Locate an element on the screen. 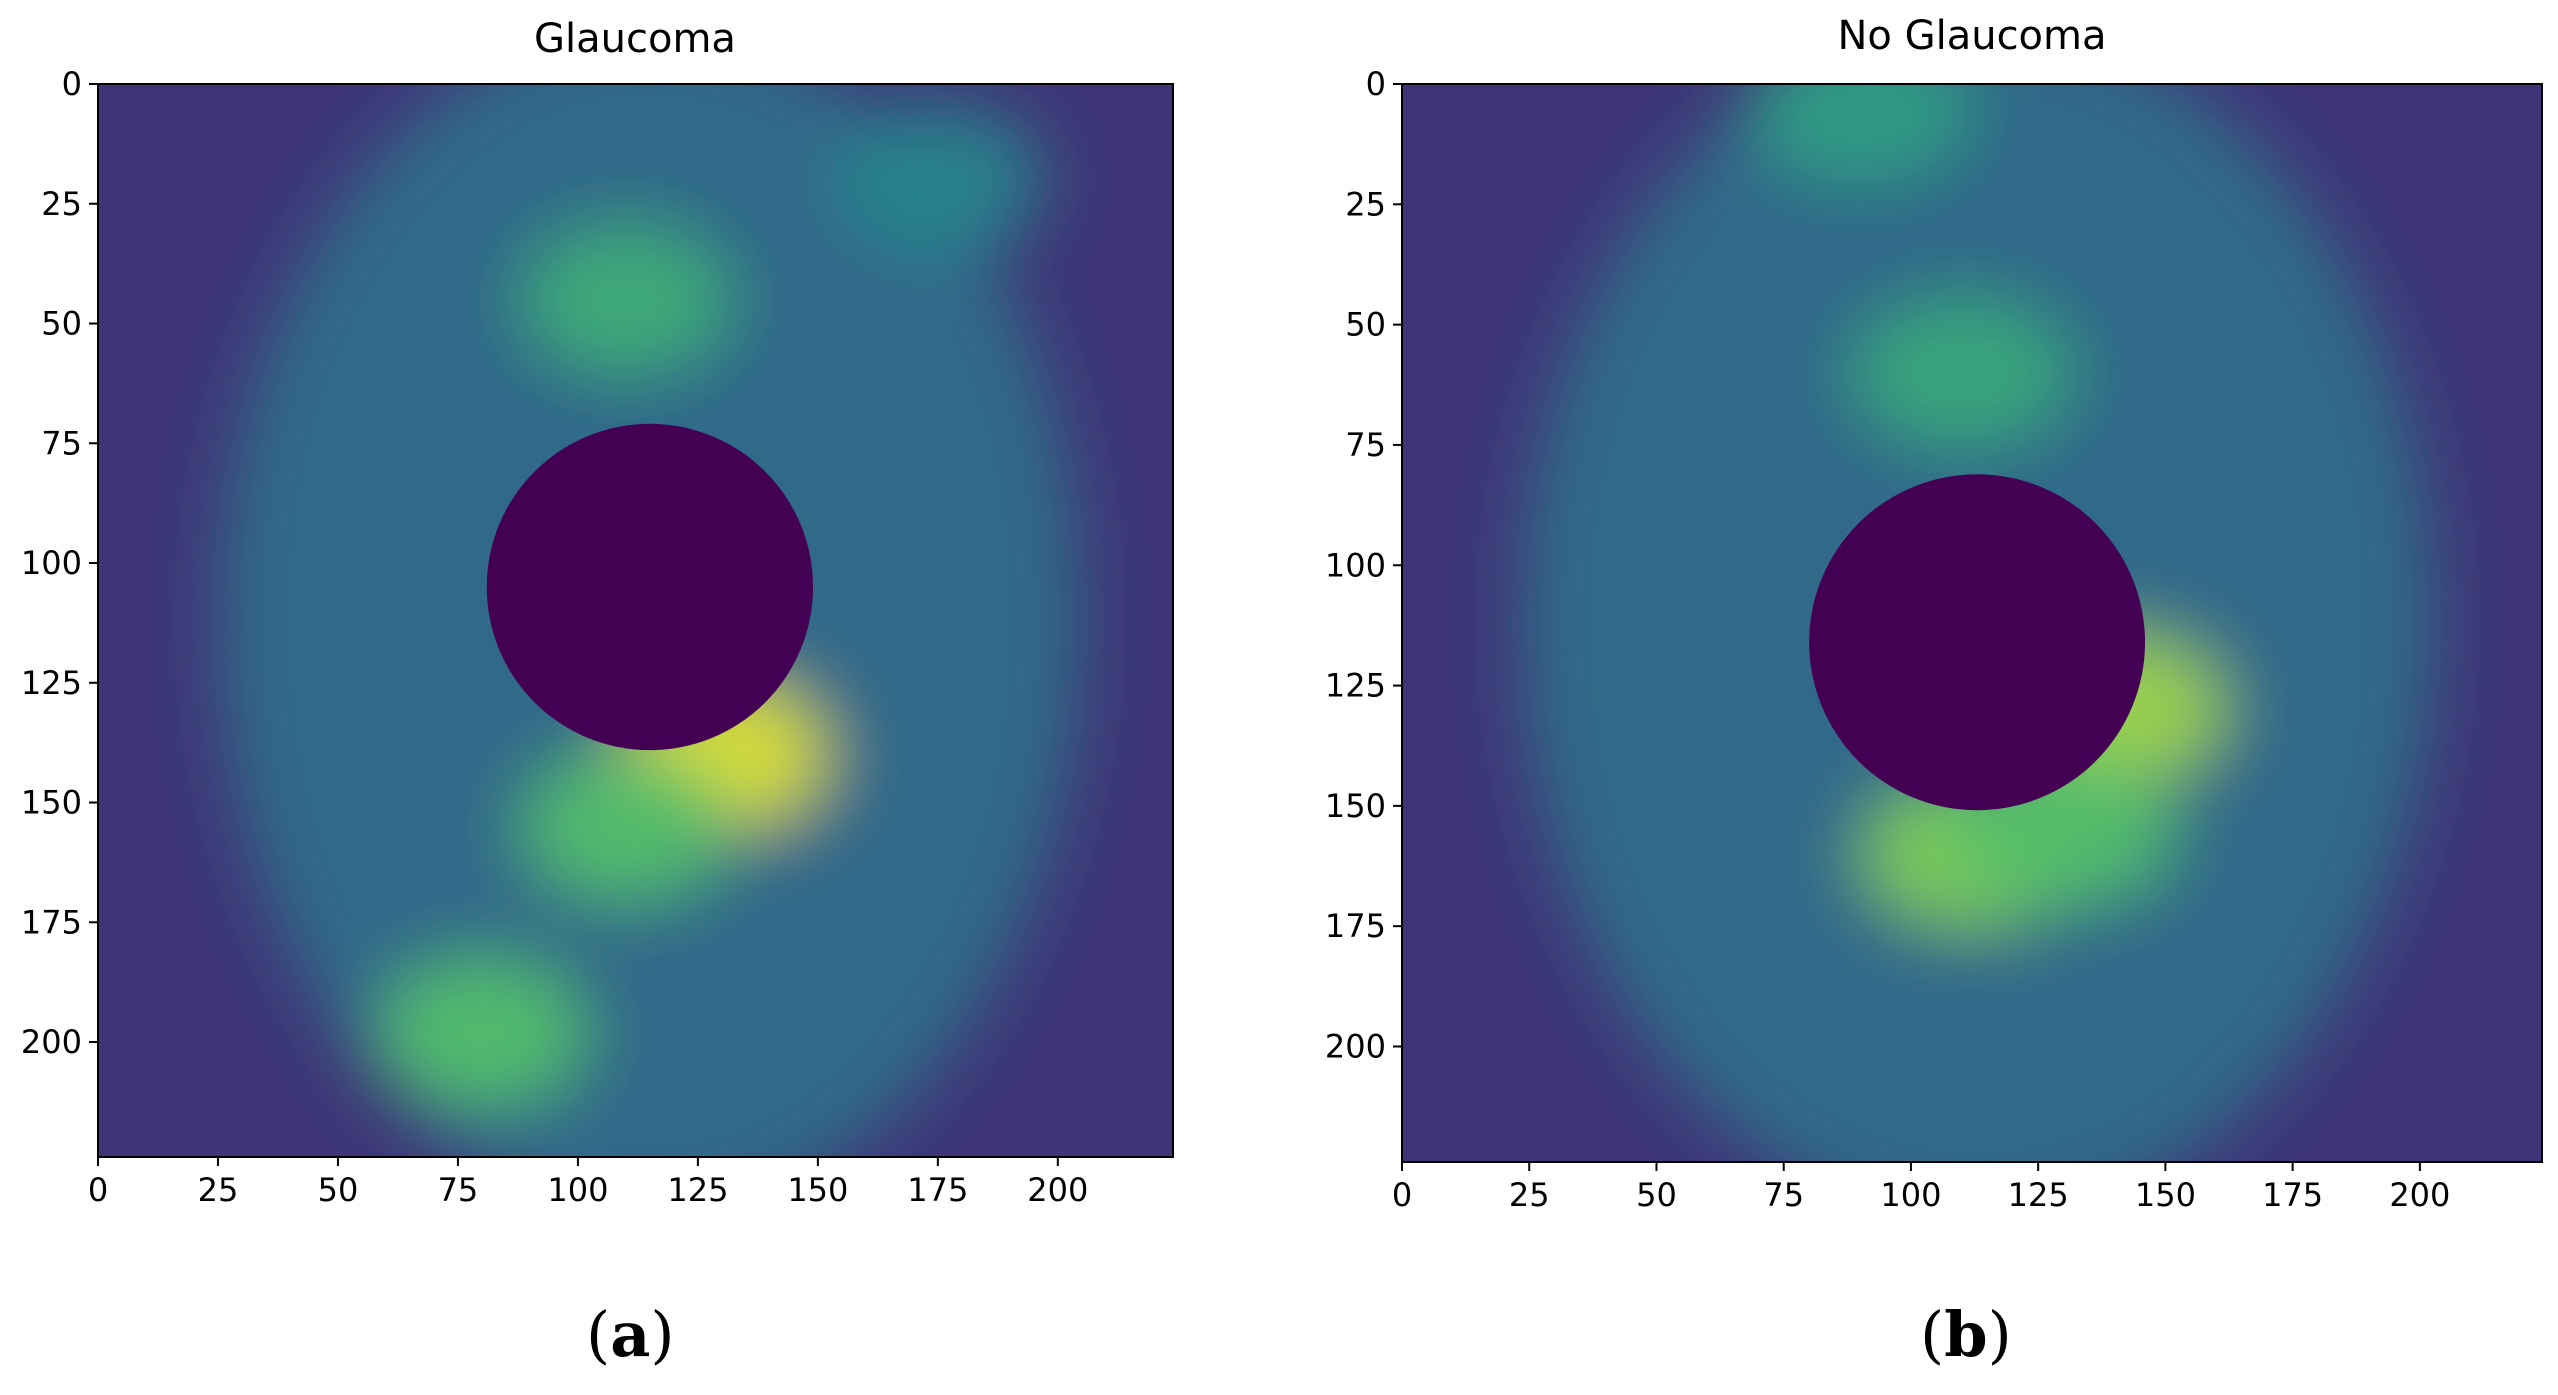  panel-title: No Glaucoma is located at coordinates (1971, 36).